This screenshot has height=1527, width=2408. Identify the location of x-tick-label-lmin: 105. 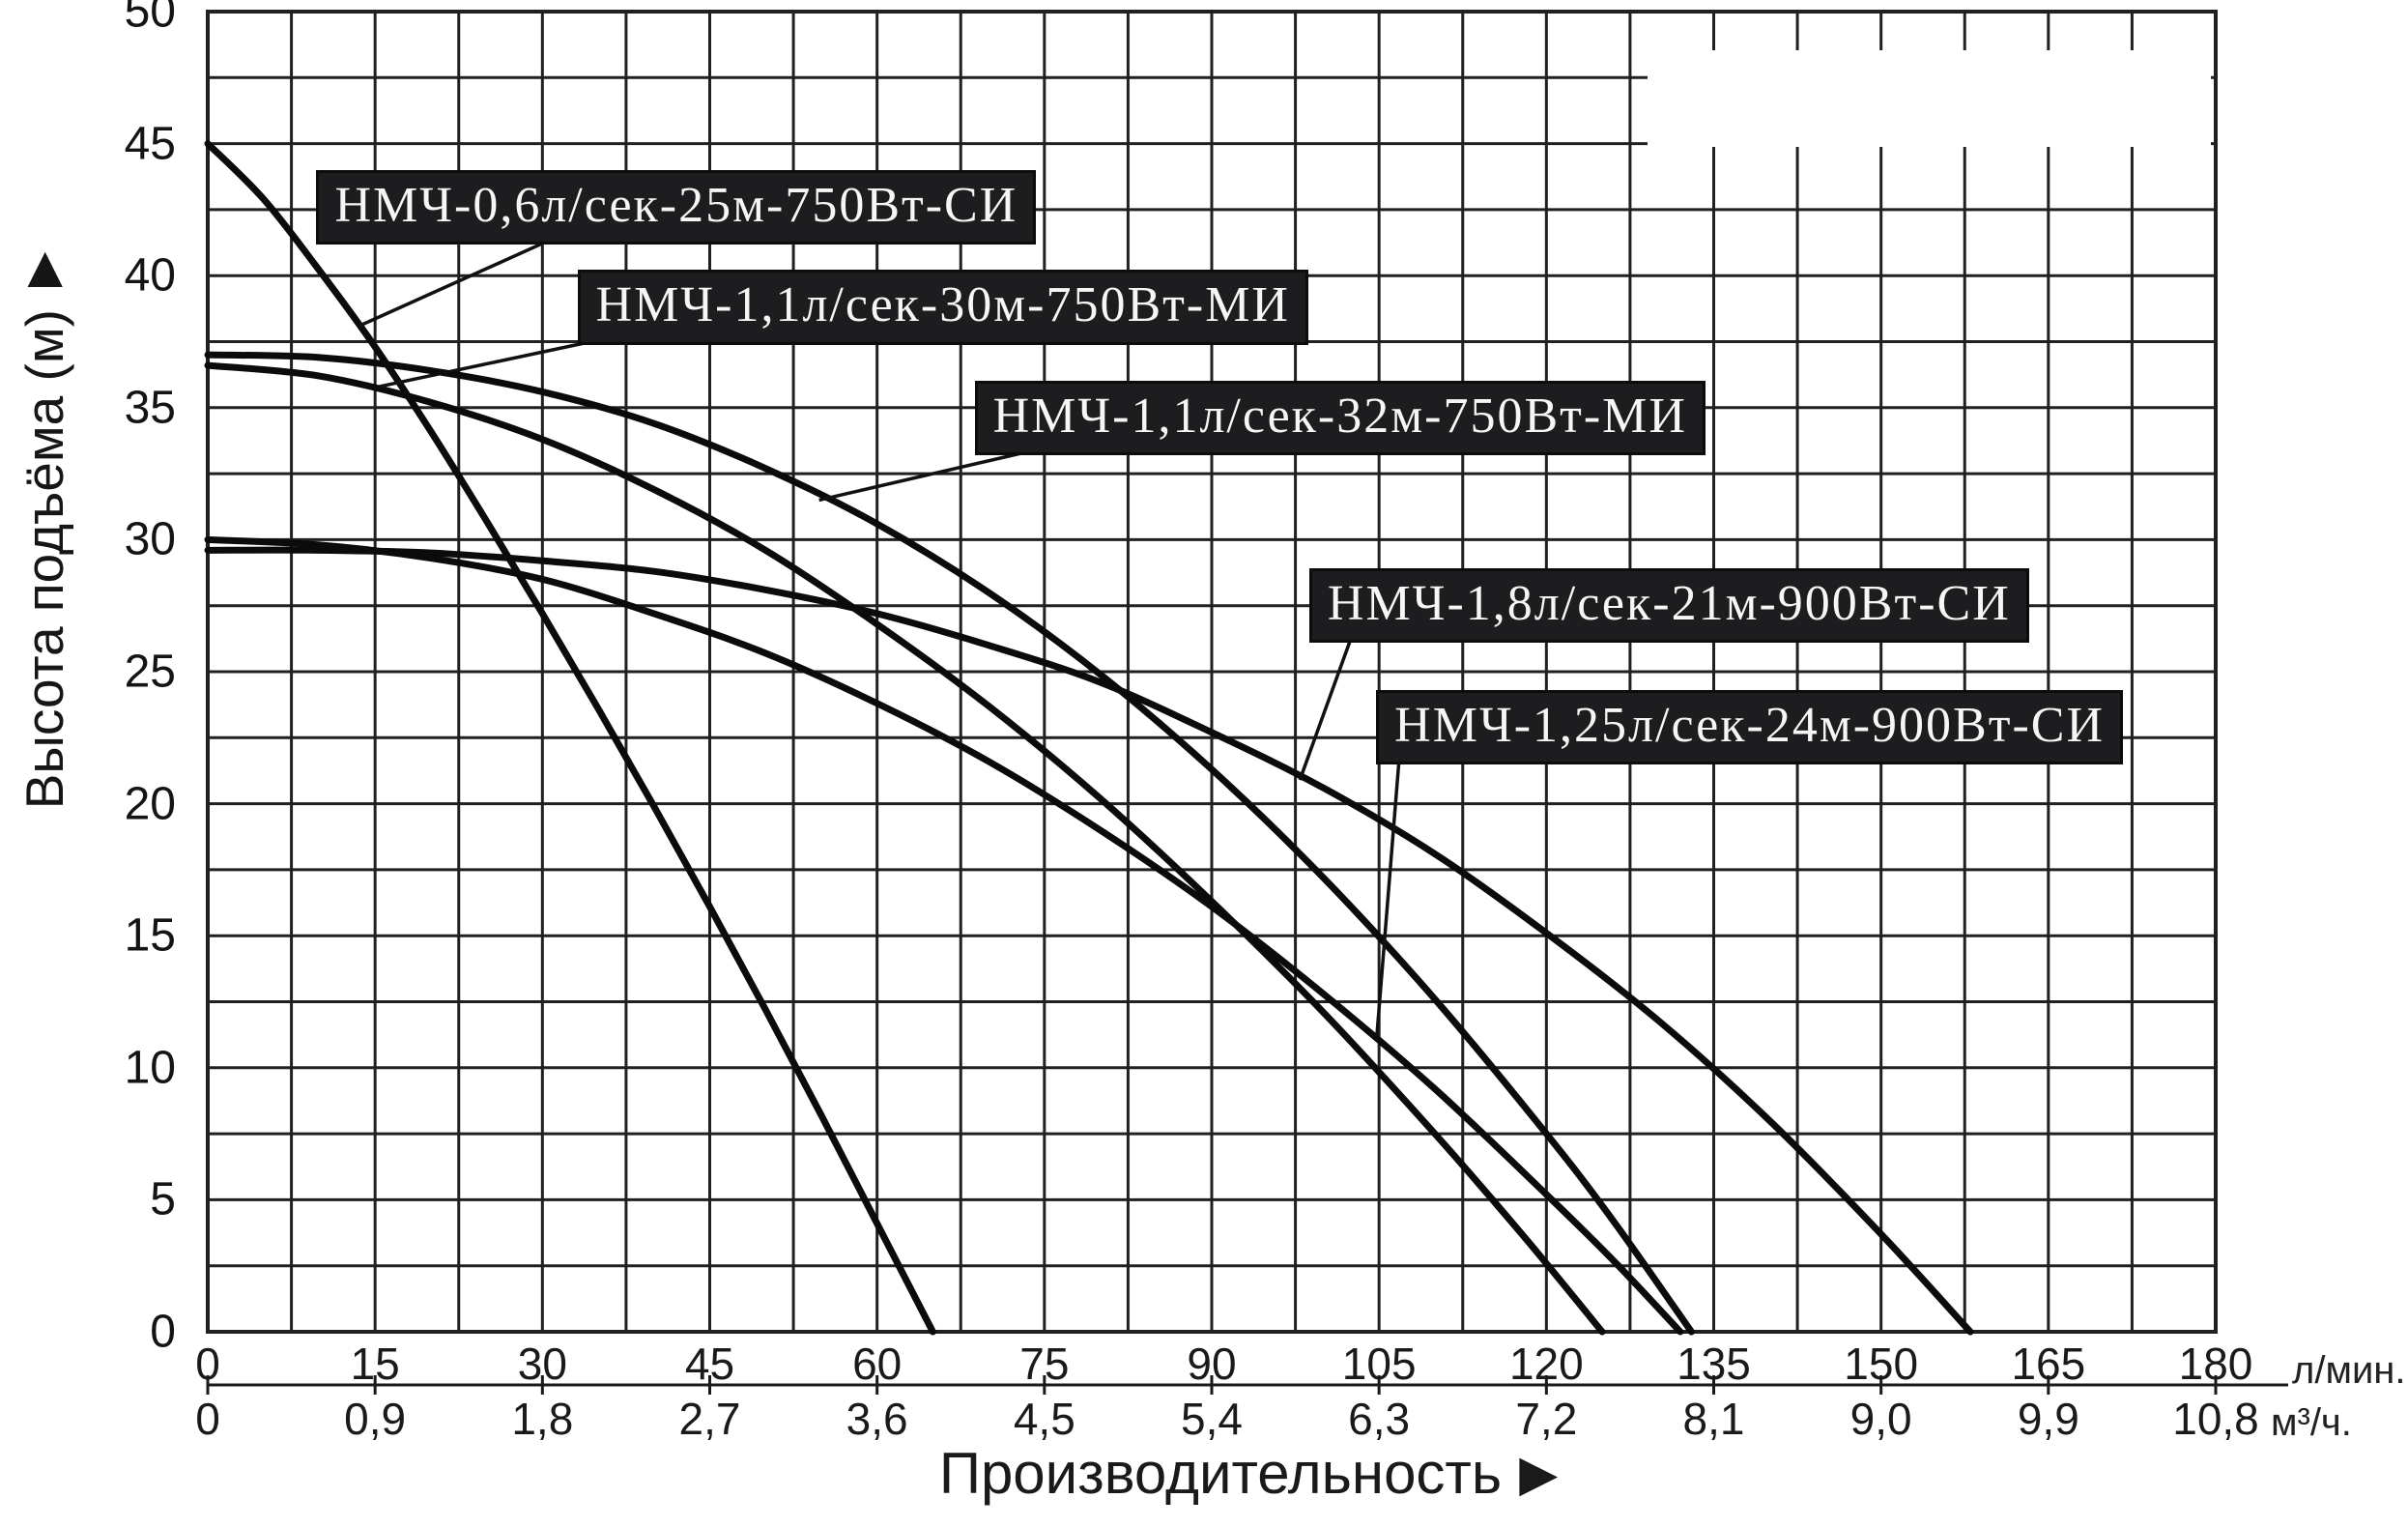
(1379, 1364).